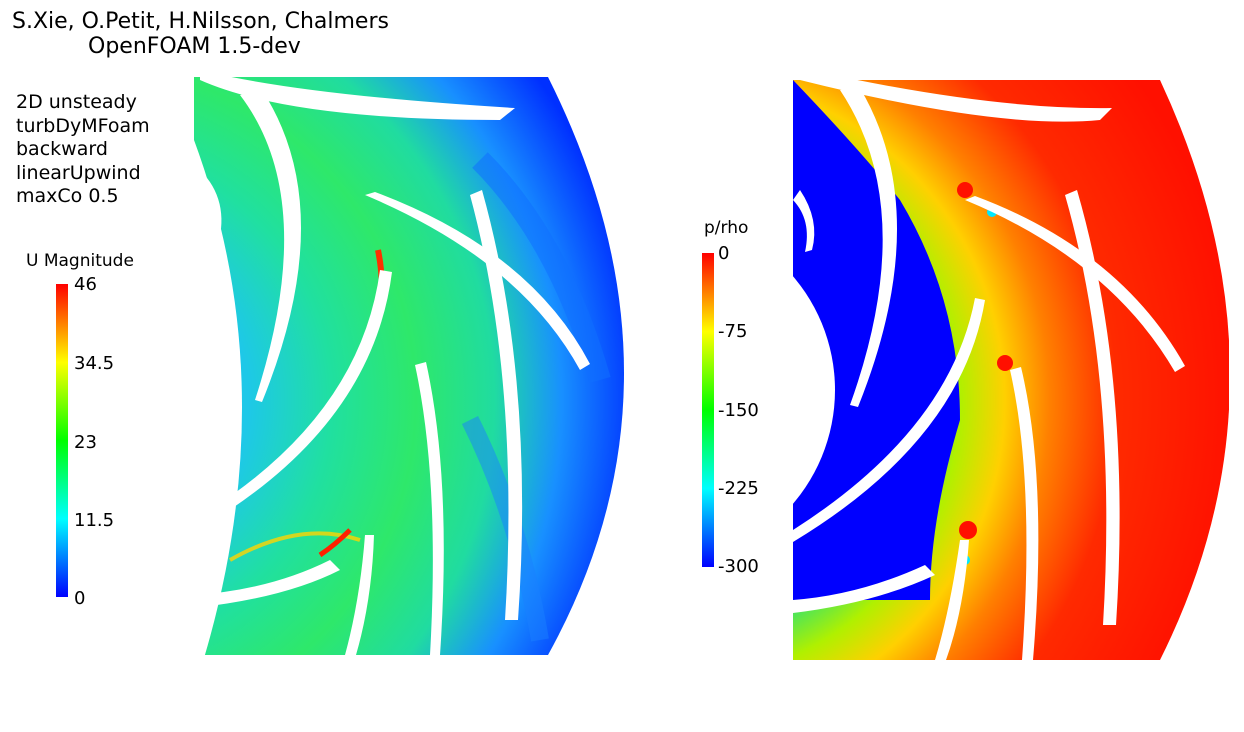  I want to click on velocity-tick: 46, so click(85, 284).